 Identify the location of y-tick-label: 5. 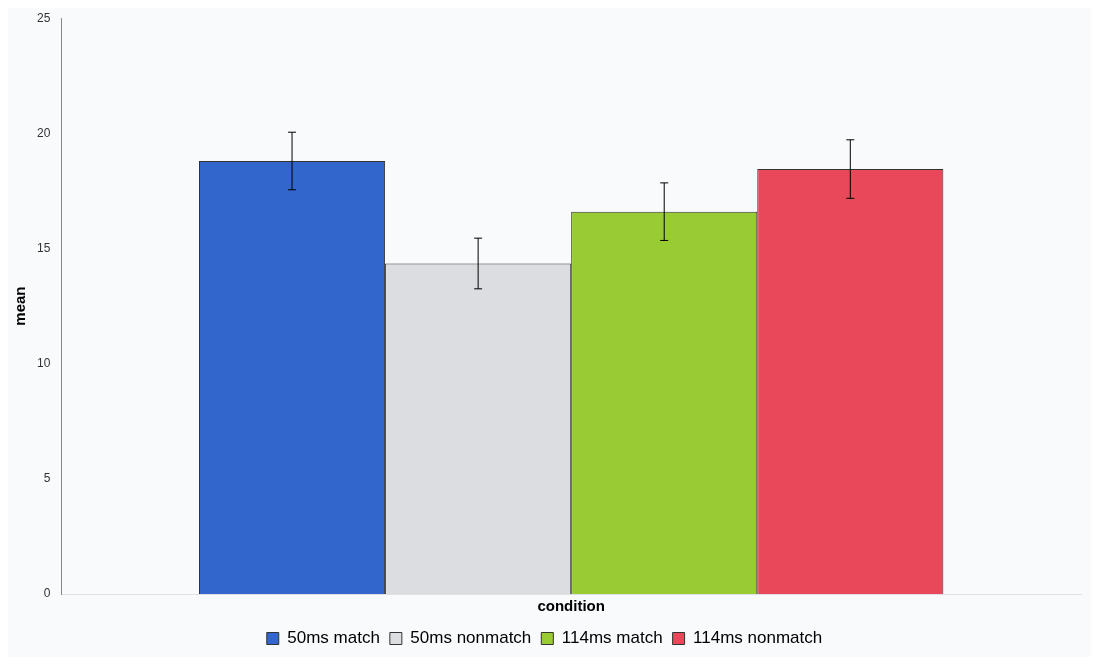
(47, 478).